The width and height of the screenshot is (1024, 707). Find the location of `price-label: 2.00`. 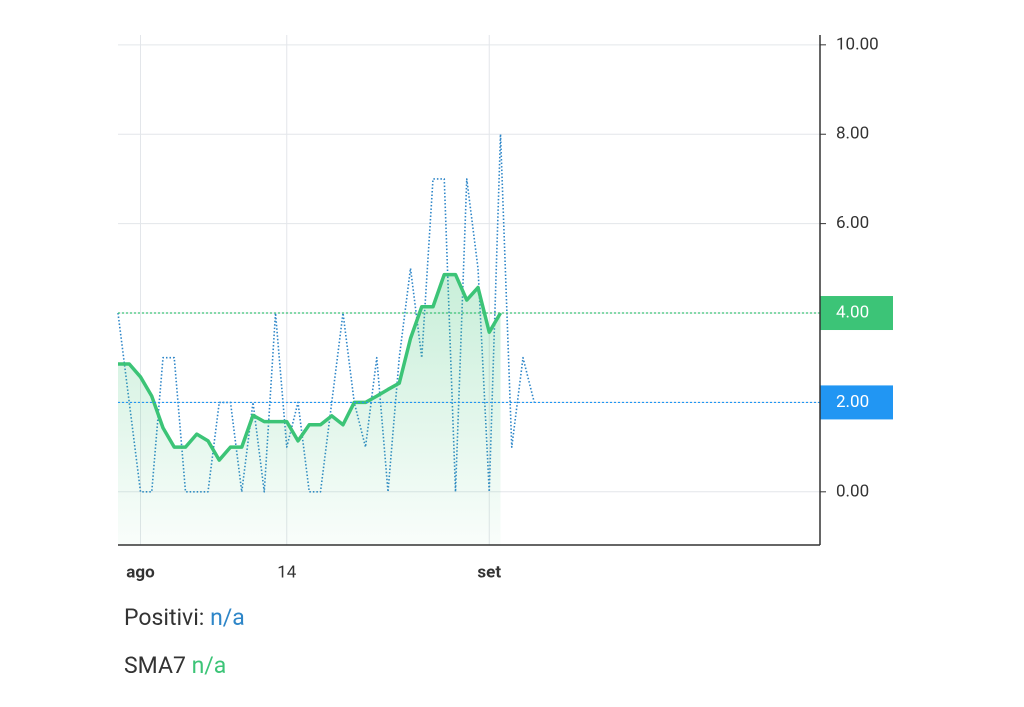

price-label: 2.00 is located at coordinates (852, 402).